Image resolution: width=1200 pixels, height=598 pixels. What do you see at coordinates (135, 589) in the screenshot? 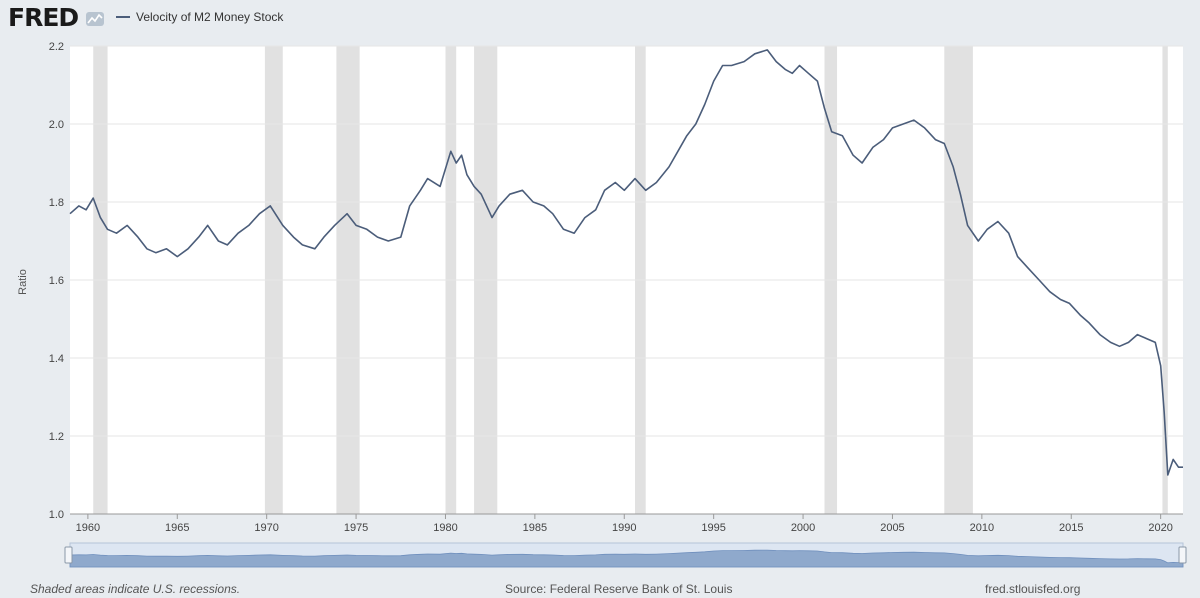
I see `recession-note: Shaded areas indicate U.S. recessions.` at bounding box center [135, 589].